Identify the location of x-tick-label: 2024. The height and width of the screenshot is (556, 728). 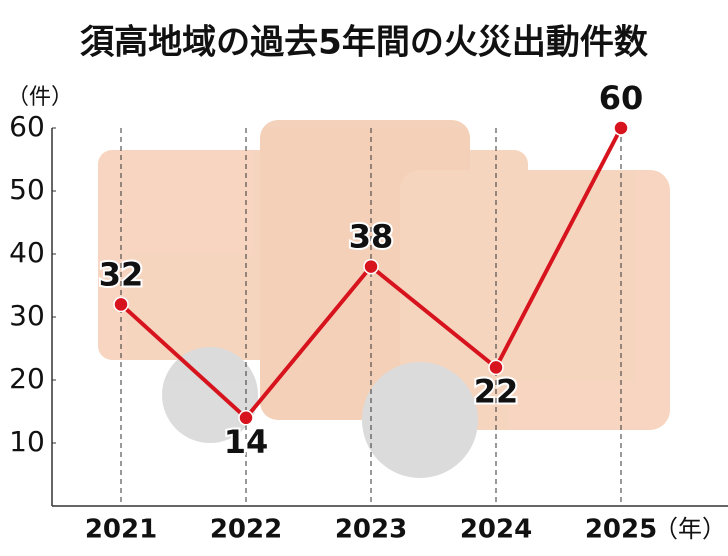
(496, 530).